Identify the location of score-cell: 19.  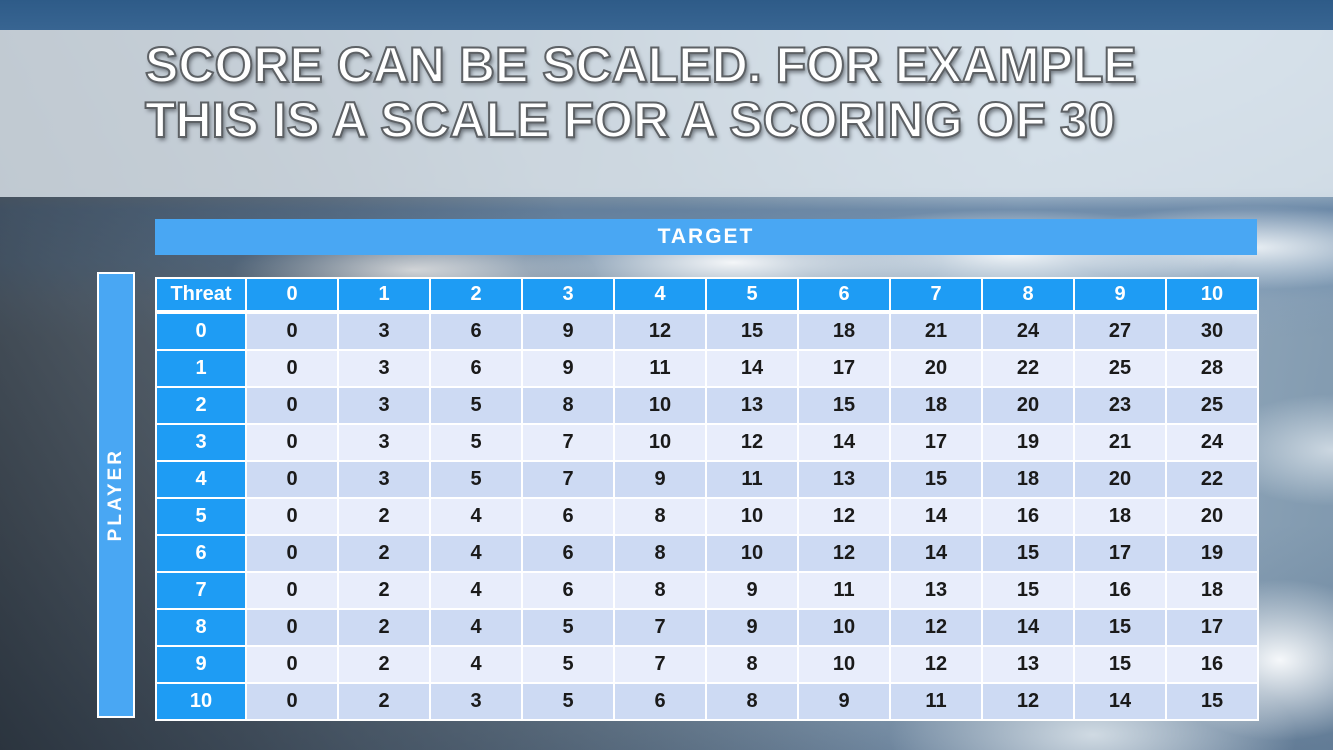
(1028, 442).